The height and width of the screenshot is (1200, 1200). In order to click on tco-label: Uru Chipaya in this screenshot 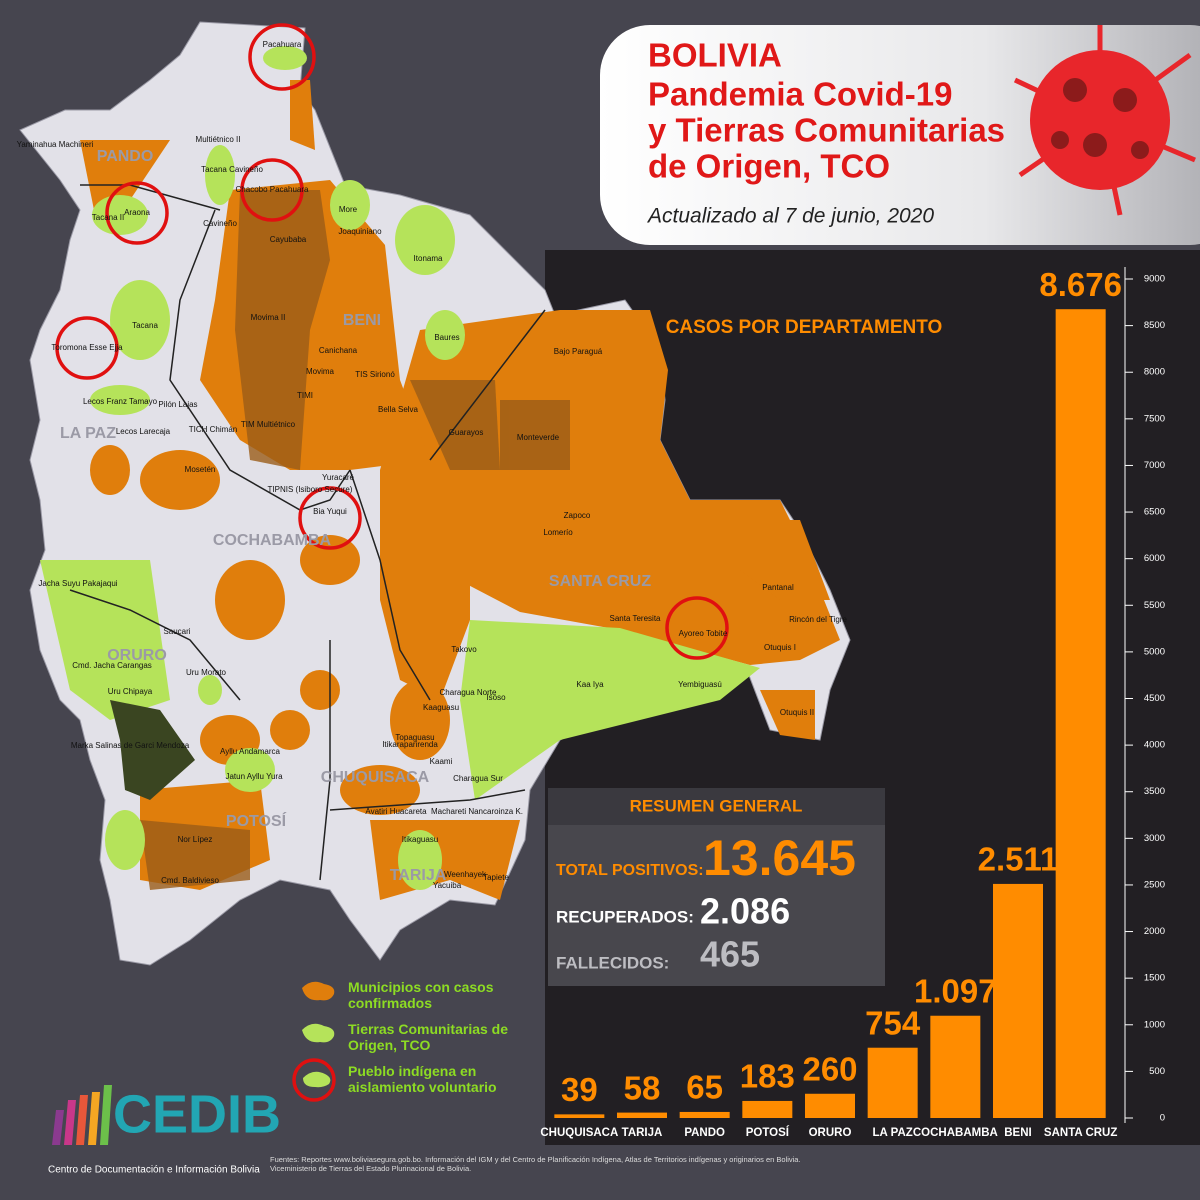, I will do `click(130, 691)`.